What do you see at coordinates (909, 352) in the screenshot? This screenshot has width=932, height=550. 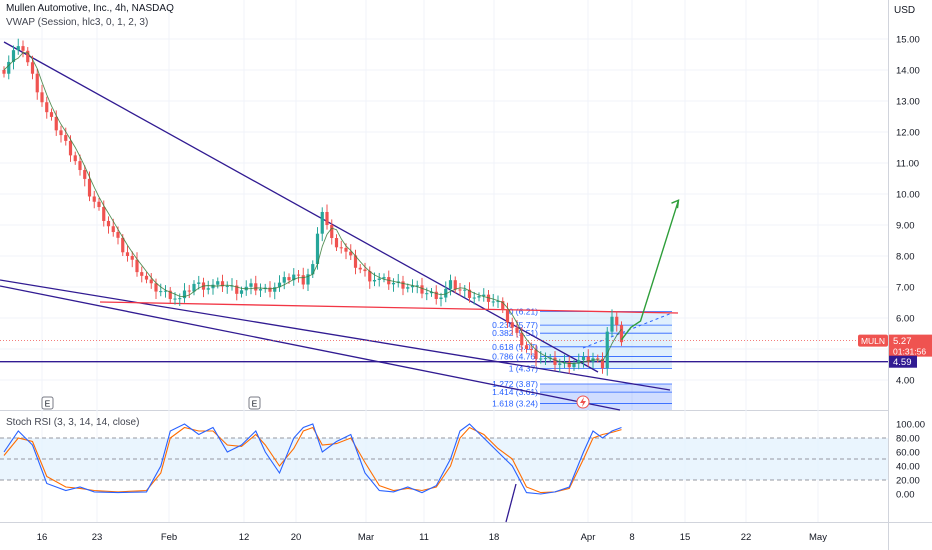 I see `countdown-badge: 01:31:56` at bounding box center [909, 352].